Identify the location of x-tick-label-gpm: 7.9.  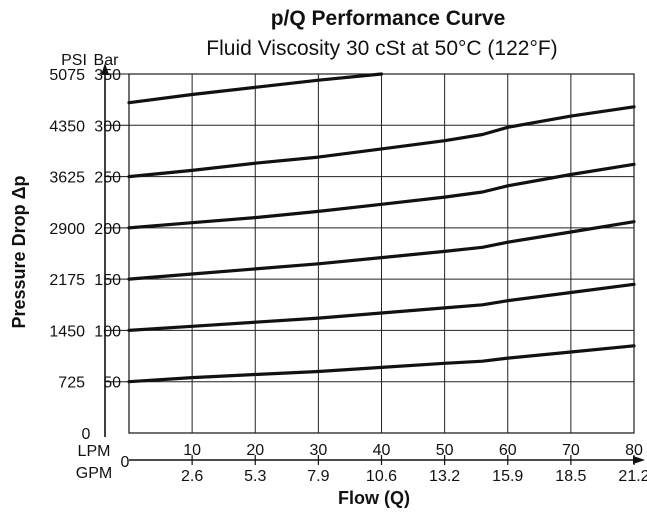
(318, 476).